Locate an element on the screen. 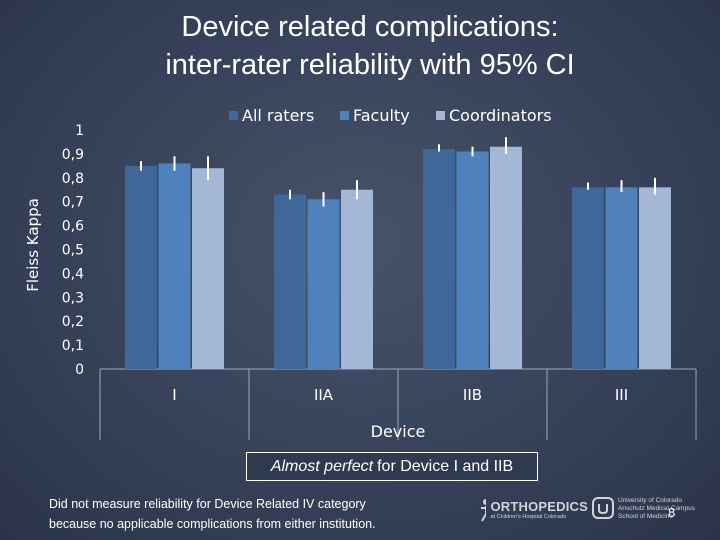 Image resolution: width=720 pixels, height=540 pixels. callout-emphasis: Almost perfect is located at coordinates (322, 466).